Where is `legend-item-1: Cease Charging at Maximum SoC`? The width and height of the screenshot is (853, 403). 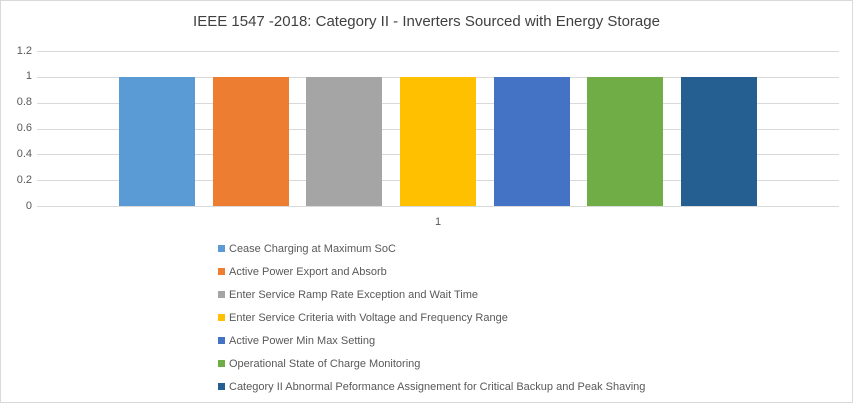
legend-item-1: Cease Charging at Maximum SoC is located at coordinates (431, 248).